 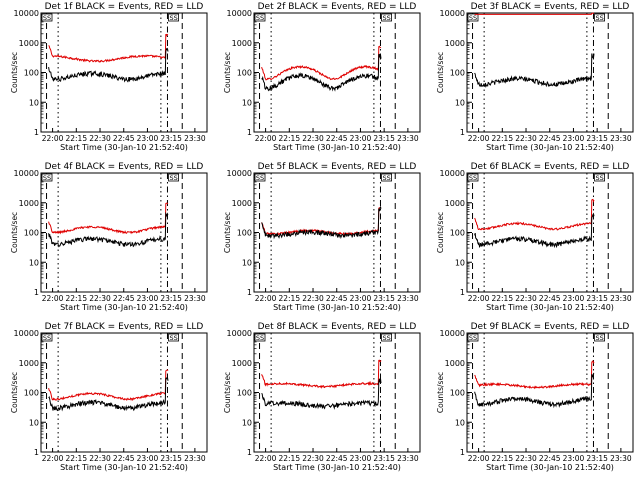 What do you see at coordinates (337, 7) in the screenshot?
I see `chart-title: Det 2f BLACK = Events, RED = LLD` at bounding box center [337, 7].